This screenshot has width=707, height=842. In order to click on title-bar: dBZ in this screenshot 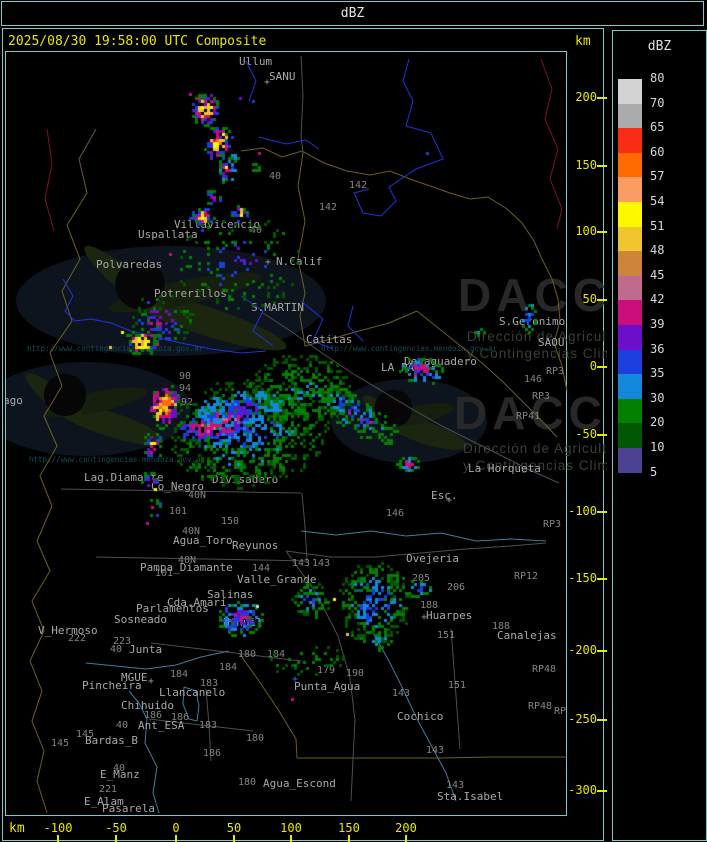, I will do `click(352, 13)`.